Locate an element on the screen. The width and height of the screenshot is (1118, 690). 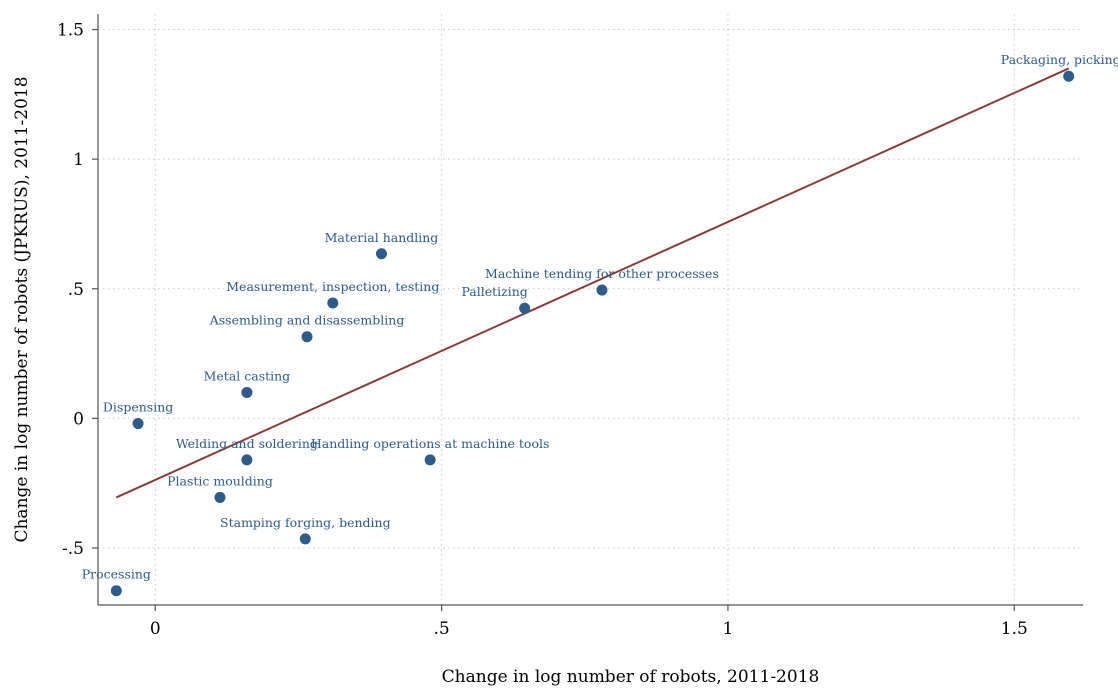
point-label: Material handling is located at coordinates (382, 237).